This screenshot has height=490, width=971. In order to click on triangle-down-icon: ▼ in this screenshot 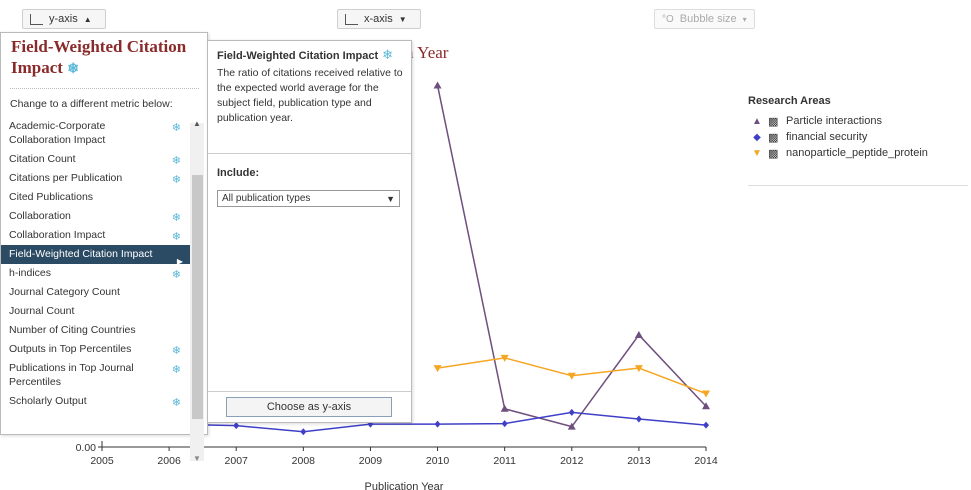, I will do `click(757, 153)`.